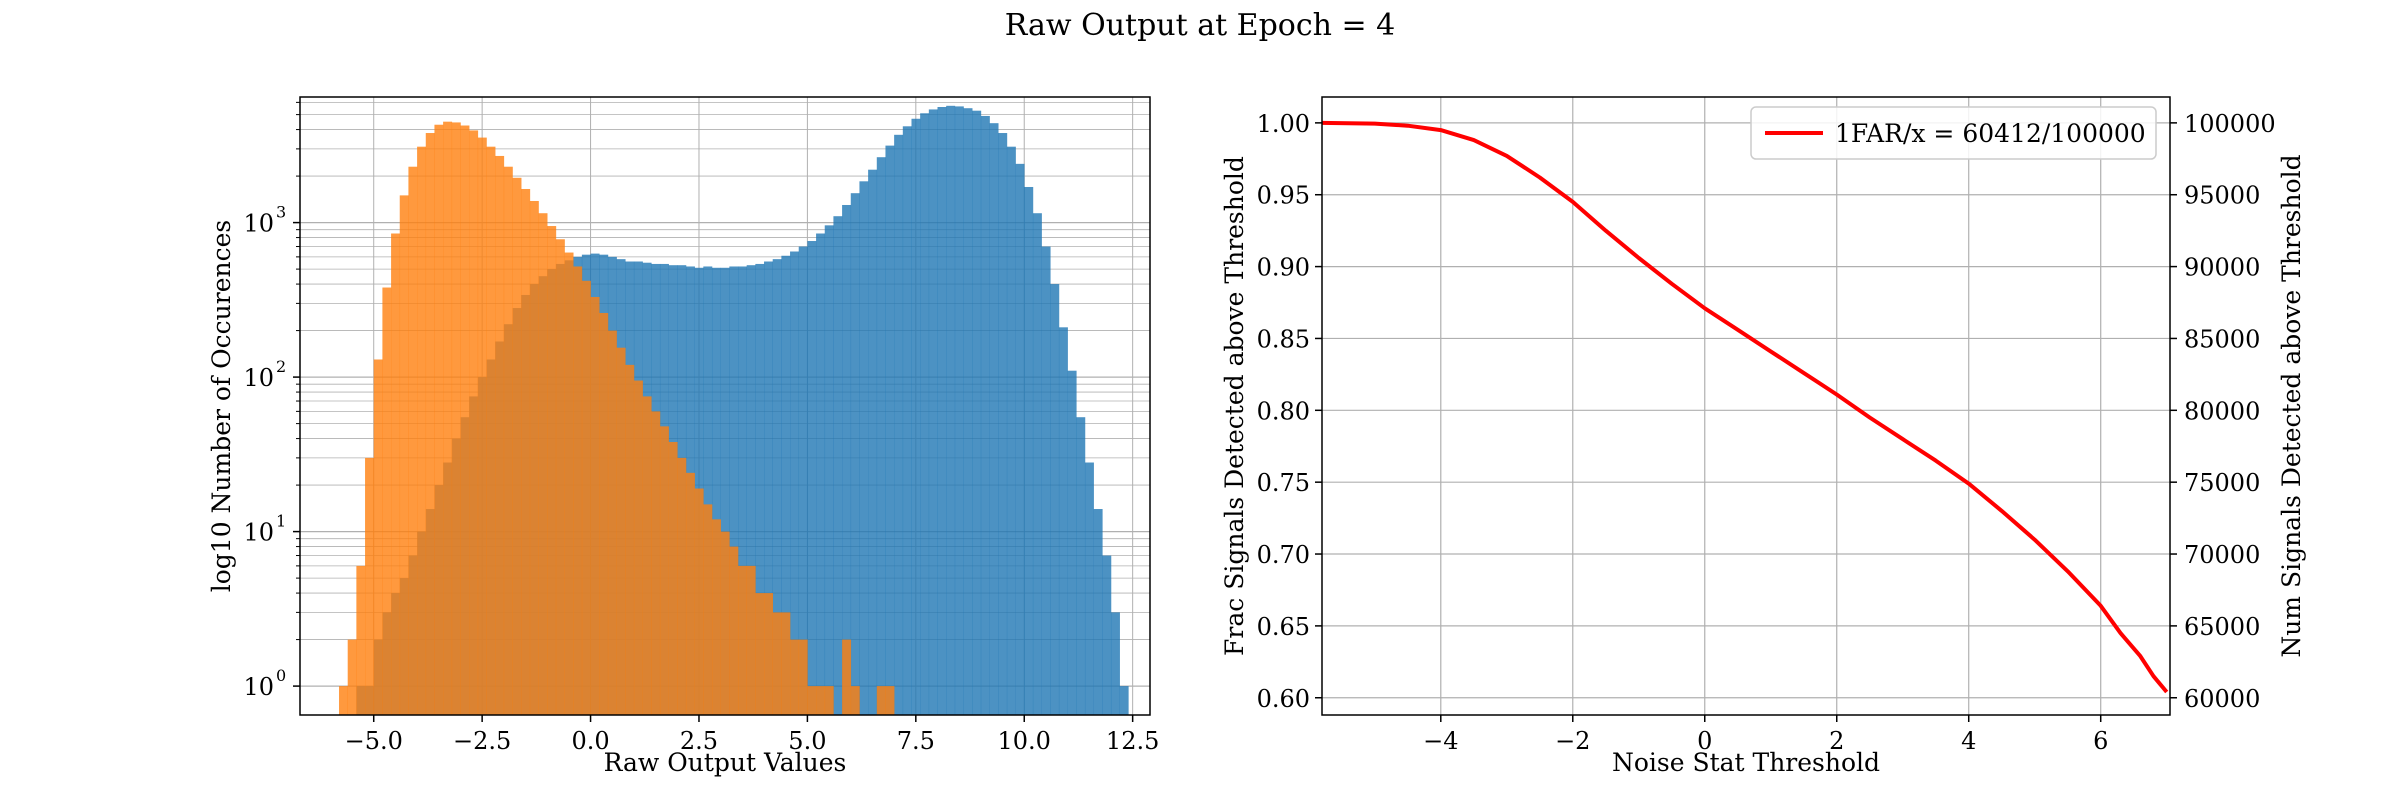 The width and height of the screenshot is (2400, 800). Describe the element at coordinates (1765, 735) in the screenshot. I see `threshold-x-ticks: −4 −2 0 2 4 6` at that location.